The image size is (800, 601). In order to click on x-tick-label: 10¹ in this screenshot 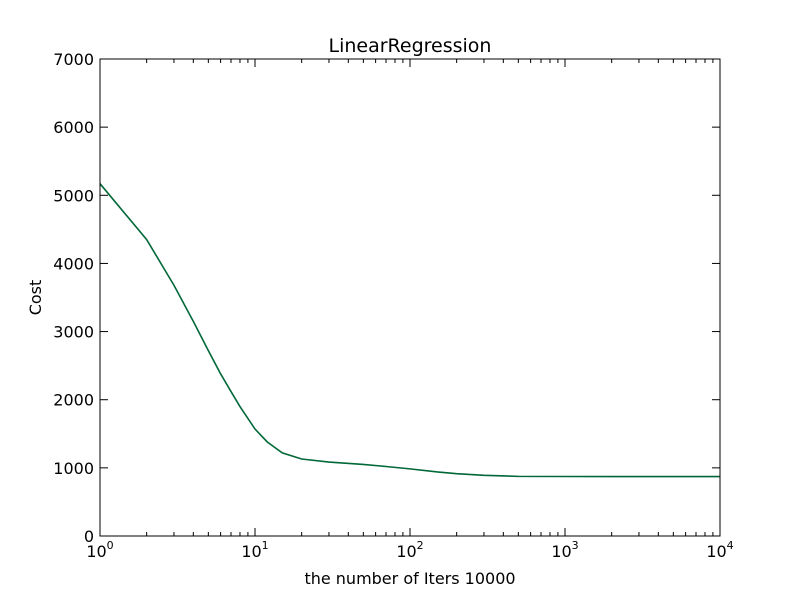, I will do `click(254, 550)`.